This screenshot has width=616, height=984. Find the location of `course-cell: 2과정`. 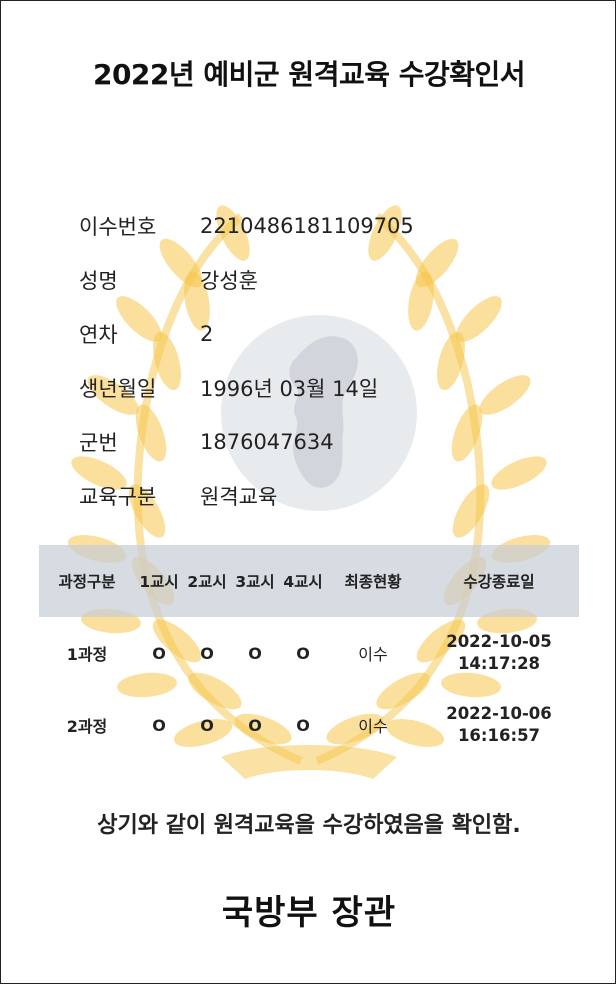

course-cell: 2과정 is located at coordinates (87, 726).